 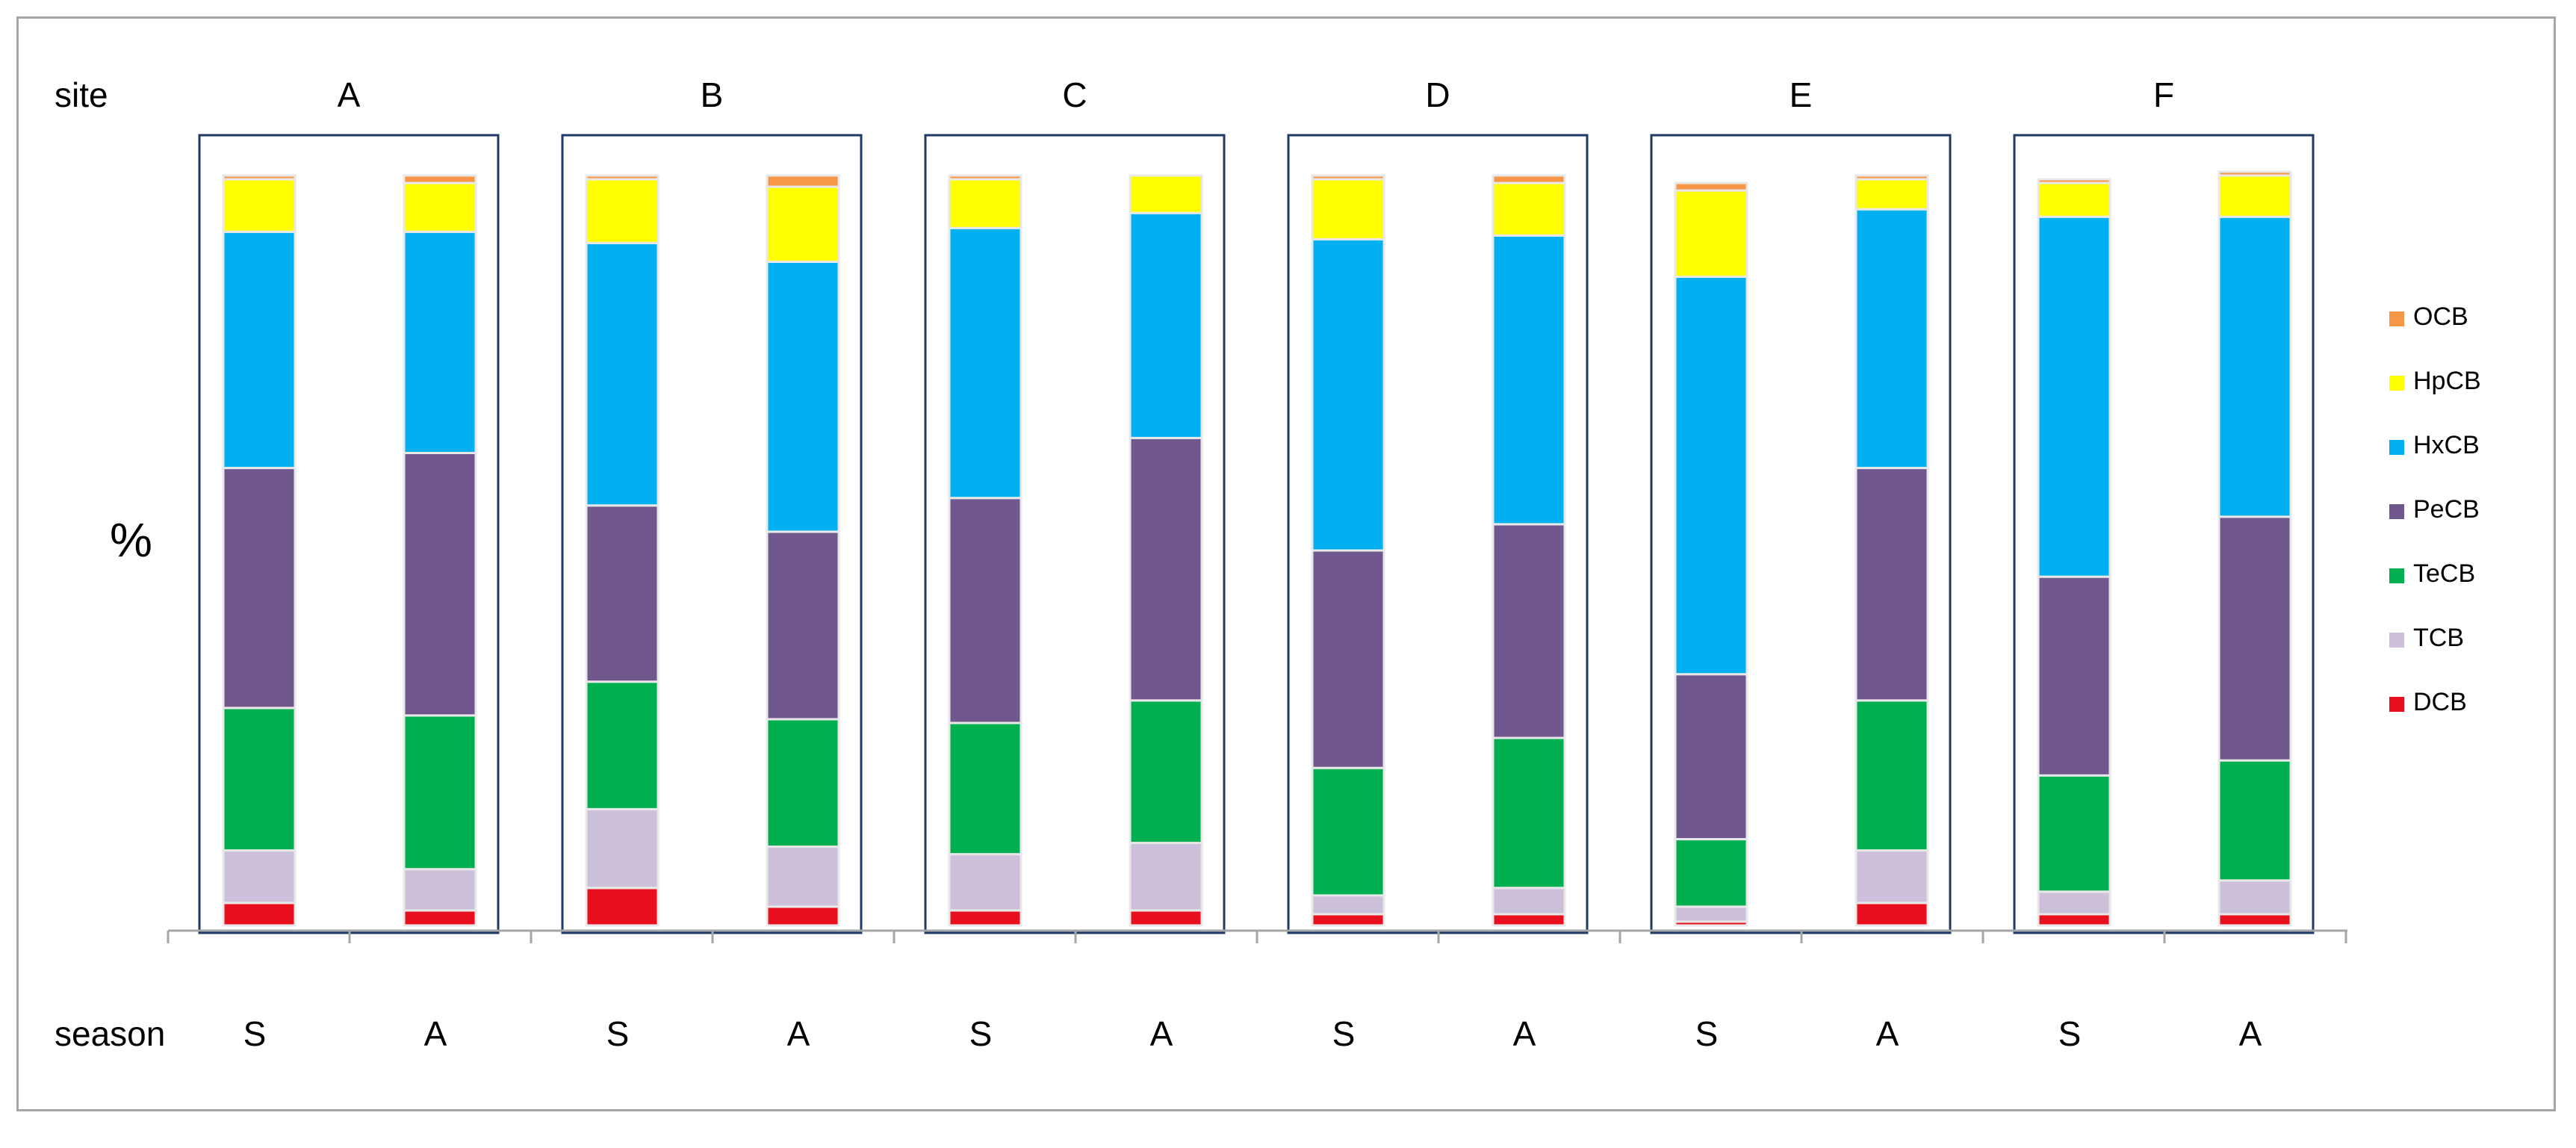 I want to click on bar-segment-HxCB-A-S, so click(x=259, y=350).